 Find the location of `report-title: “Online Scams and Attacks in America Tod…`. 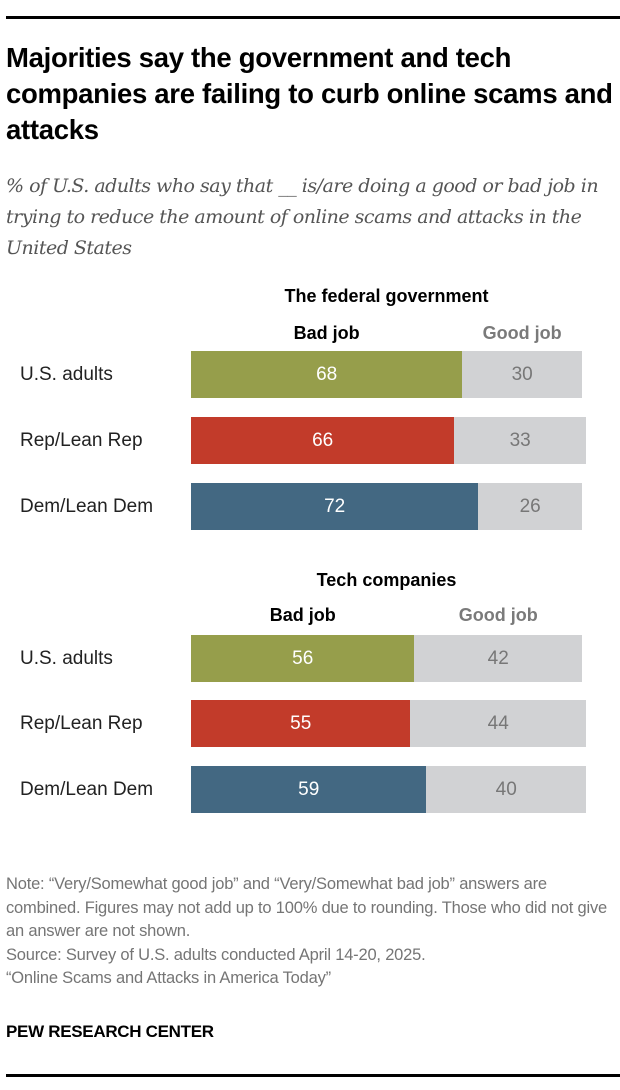

report-title: “Online Scams and Attacks in America Tod… is located at coordinates (168, 978).